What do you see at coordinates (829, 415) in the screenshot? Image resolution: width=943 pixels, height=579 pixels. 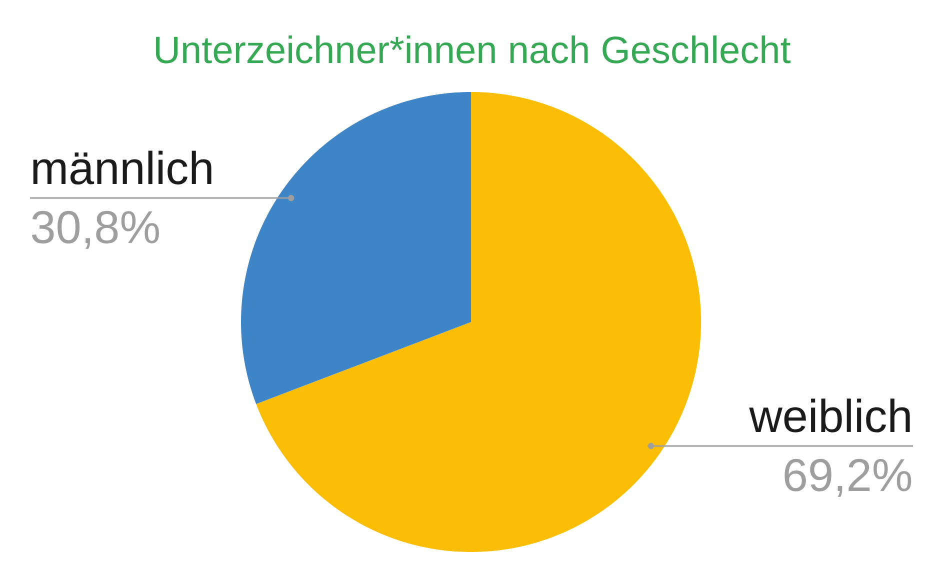 I see `slice-label: weiblich` at bounding box center [829, 415].